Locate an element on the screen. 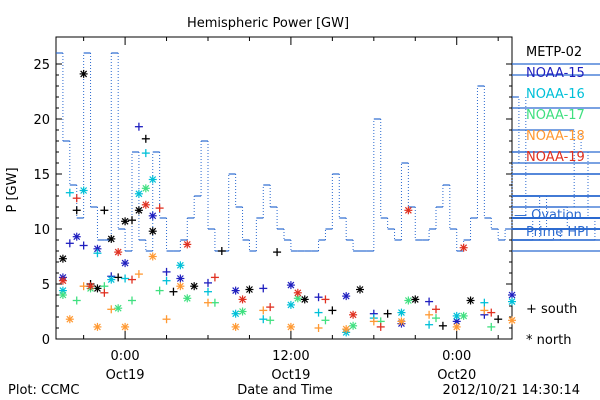 The image size is (600, 400). y-tick-label: 10 is located at coordinates (41, 230).